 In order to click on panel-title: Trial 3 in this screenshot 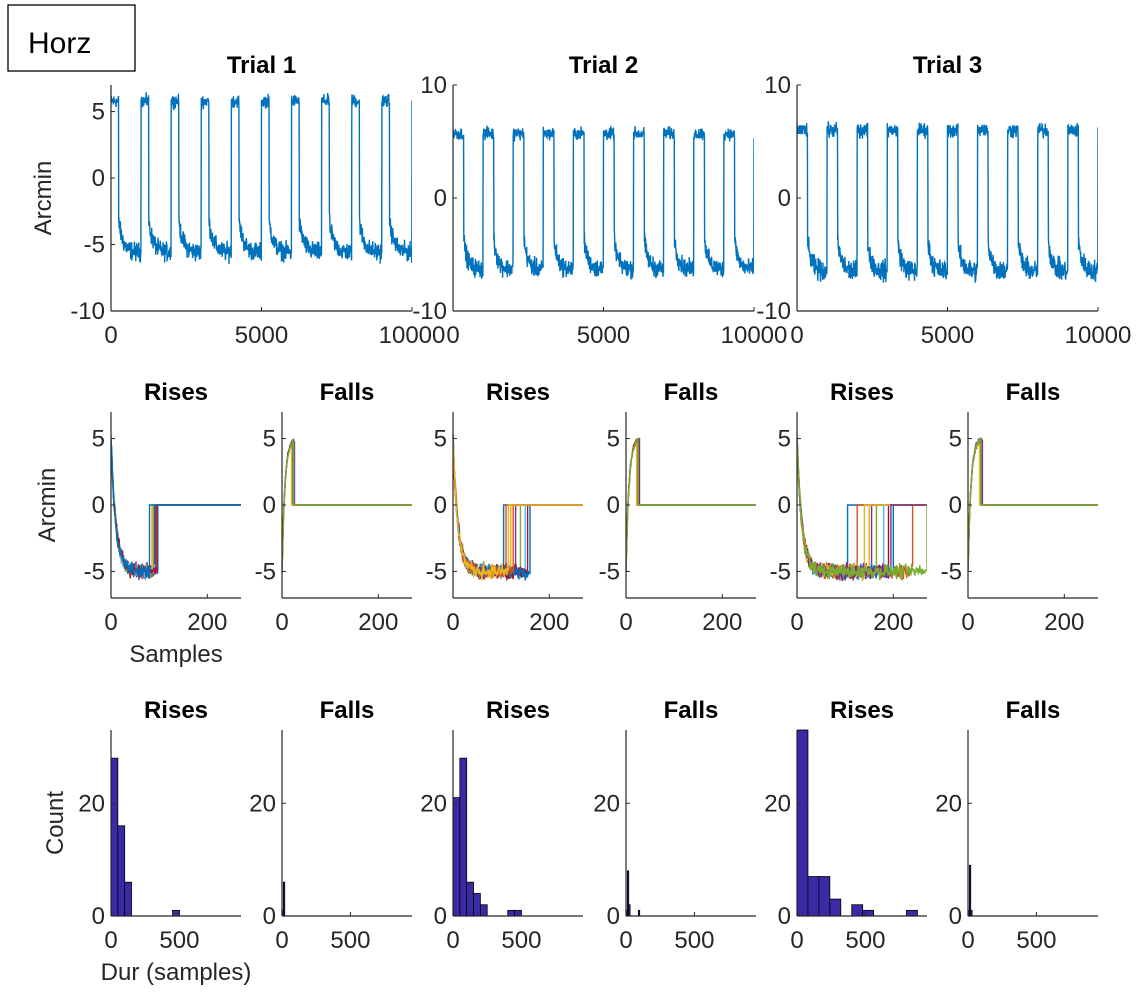, I will do `click(947, 65)`.